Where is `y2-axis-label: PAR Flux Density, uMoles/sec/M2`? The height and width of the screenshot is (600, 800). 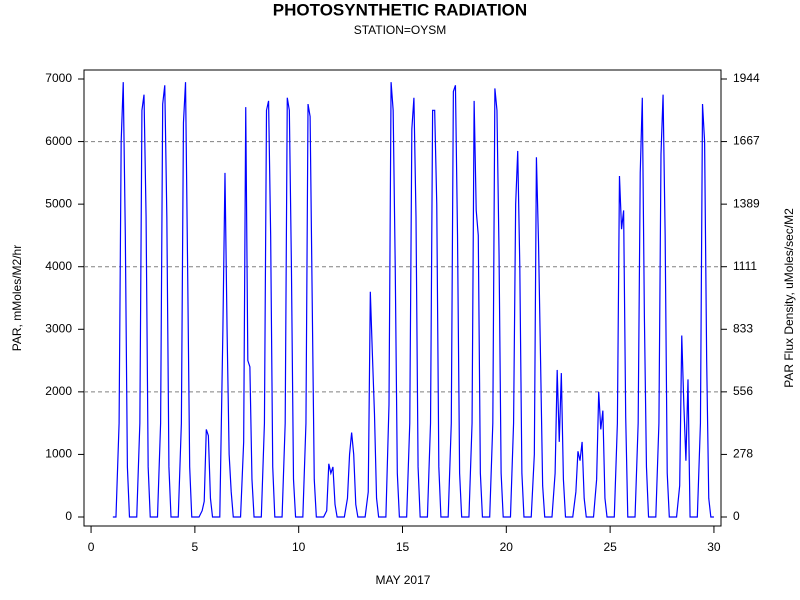 y2-axis-label: PAR Flux Density, uMoles/sec/M2 is located at coordinates (789, 298).